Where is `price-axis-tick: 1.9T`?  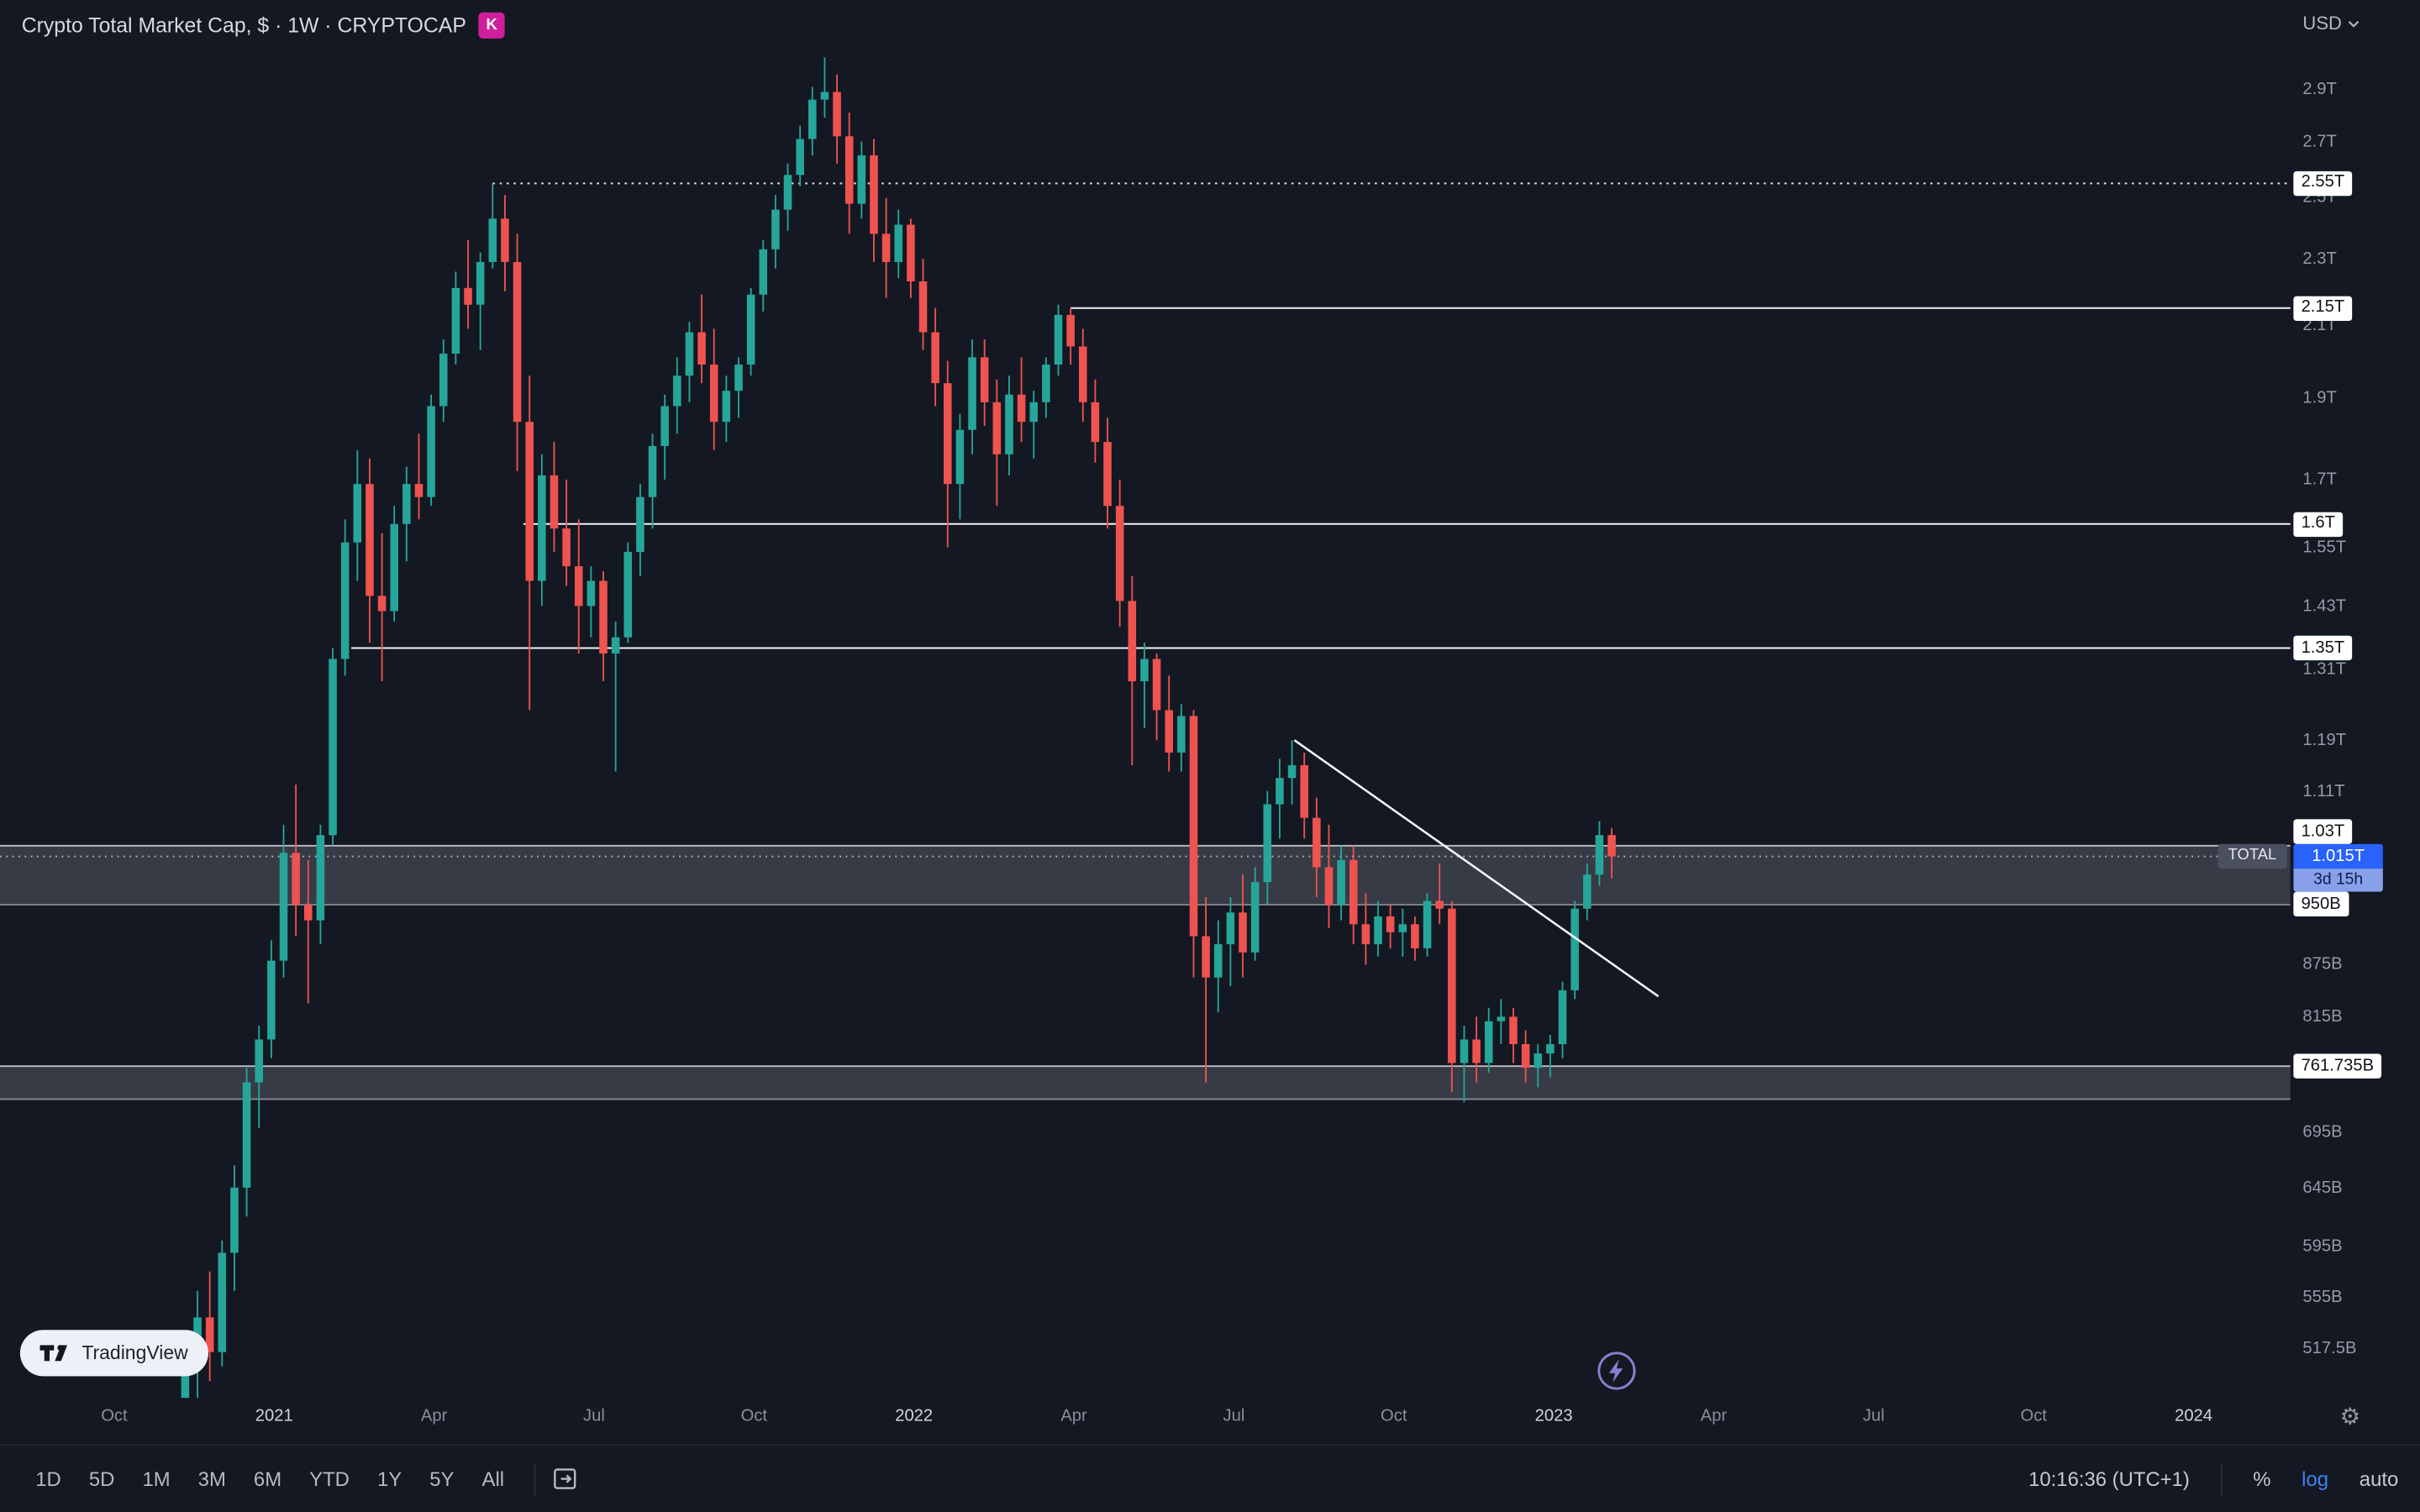 price-axis-tick: 1.9T is located at coordinates (2320, 398).